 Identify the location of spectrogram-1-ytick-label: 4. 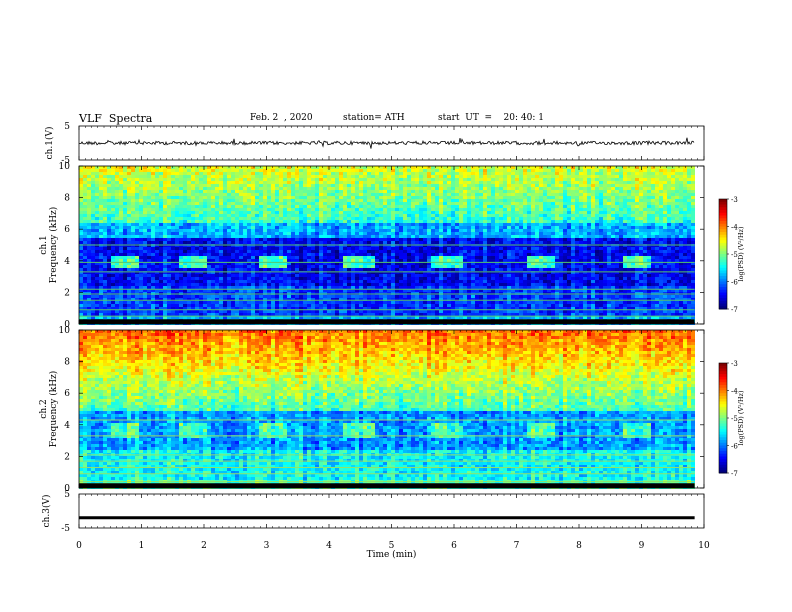
(67, 262).